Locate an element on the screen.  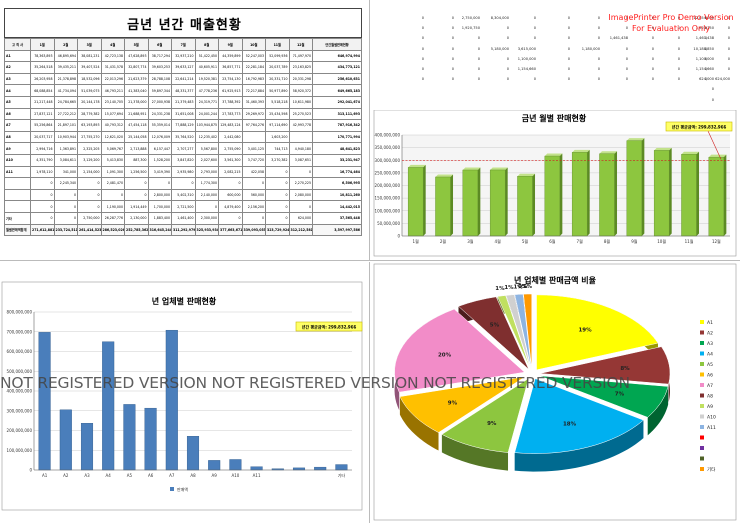
table-cell: 20,331,298 is located at coordinates (300, 79).